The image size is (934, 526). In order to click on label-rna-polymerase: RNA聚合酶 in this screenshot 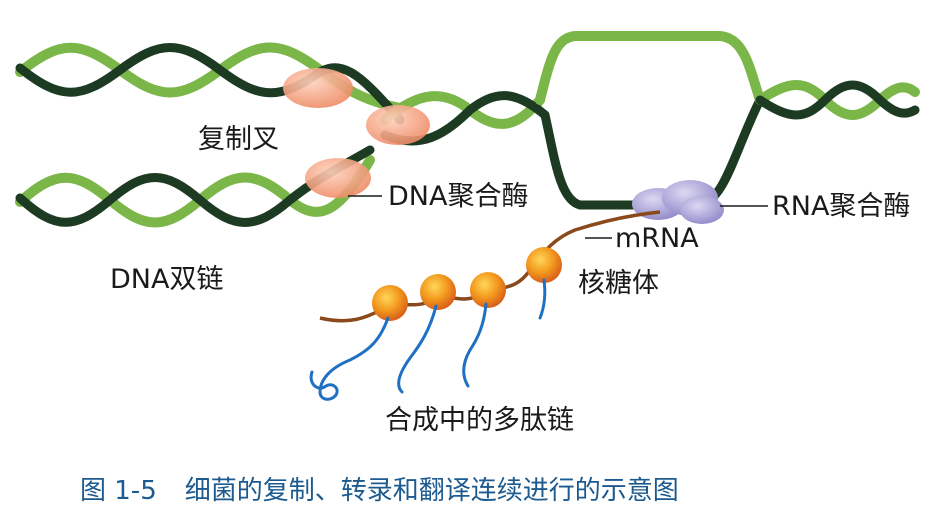, I will do `click(841, 206)`.